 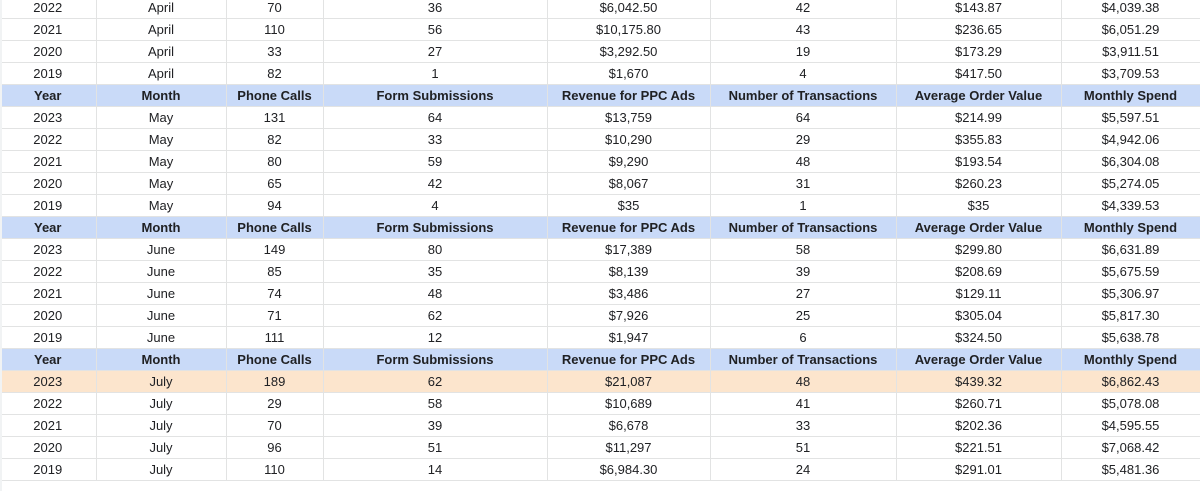 I want to click on column-header-avg-order-value: Average Order Value, so click(x=979, y=227).